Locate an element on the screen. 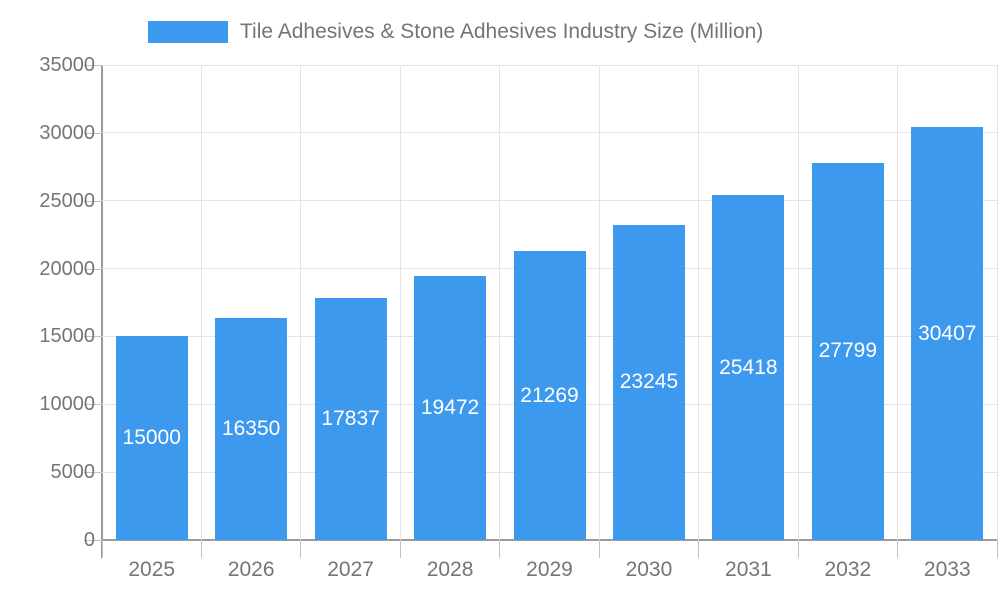 This screenshot has width=1000, height=600. y-axis-tick-label: 20000 is located at coordinates (67, 268).